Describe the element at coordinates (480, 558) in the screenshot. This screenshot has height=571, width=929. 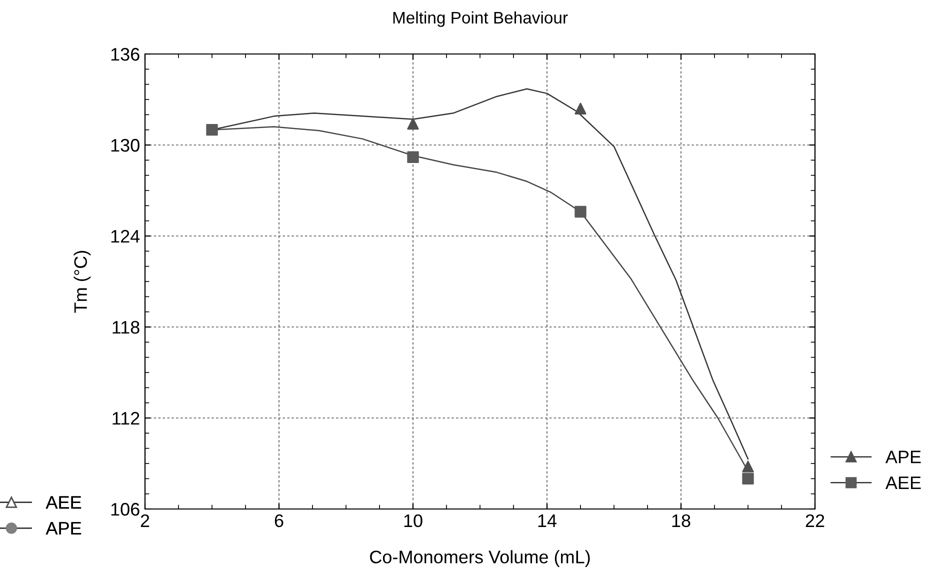
I see `x-axis-title: Co-Monomers Volume (mL)` at that location.